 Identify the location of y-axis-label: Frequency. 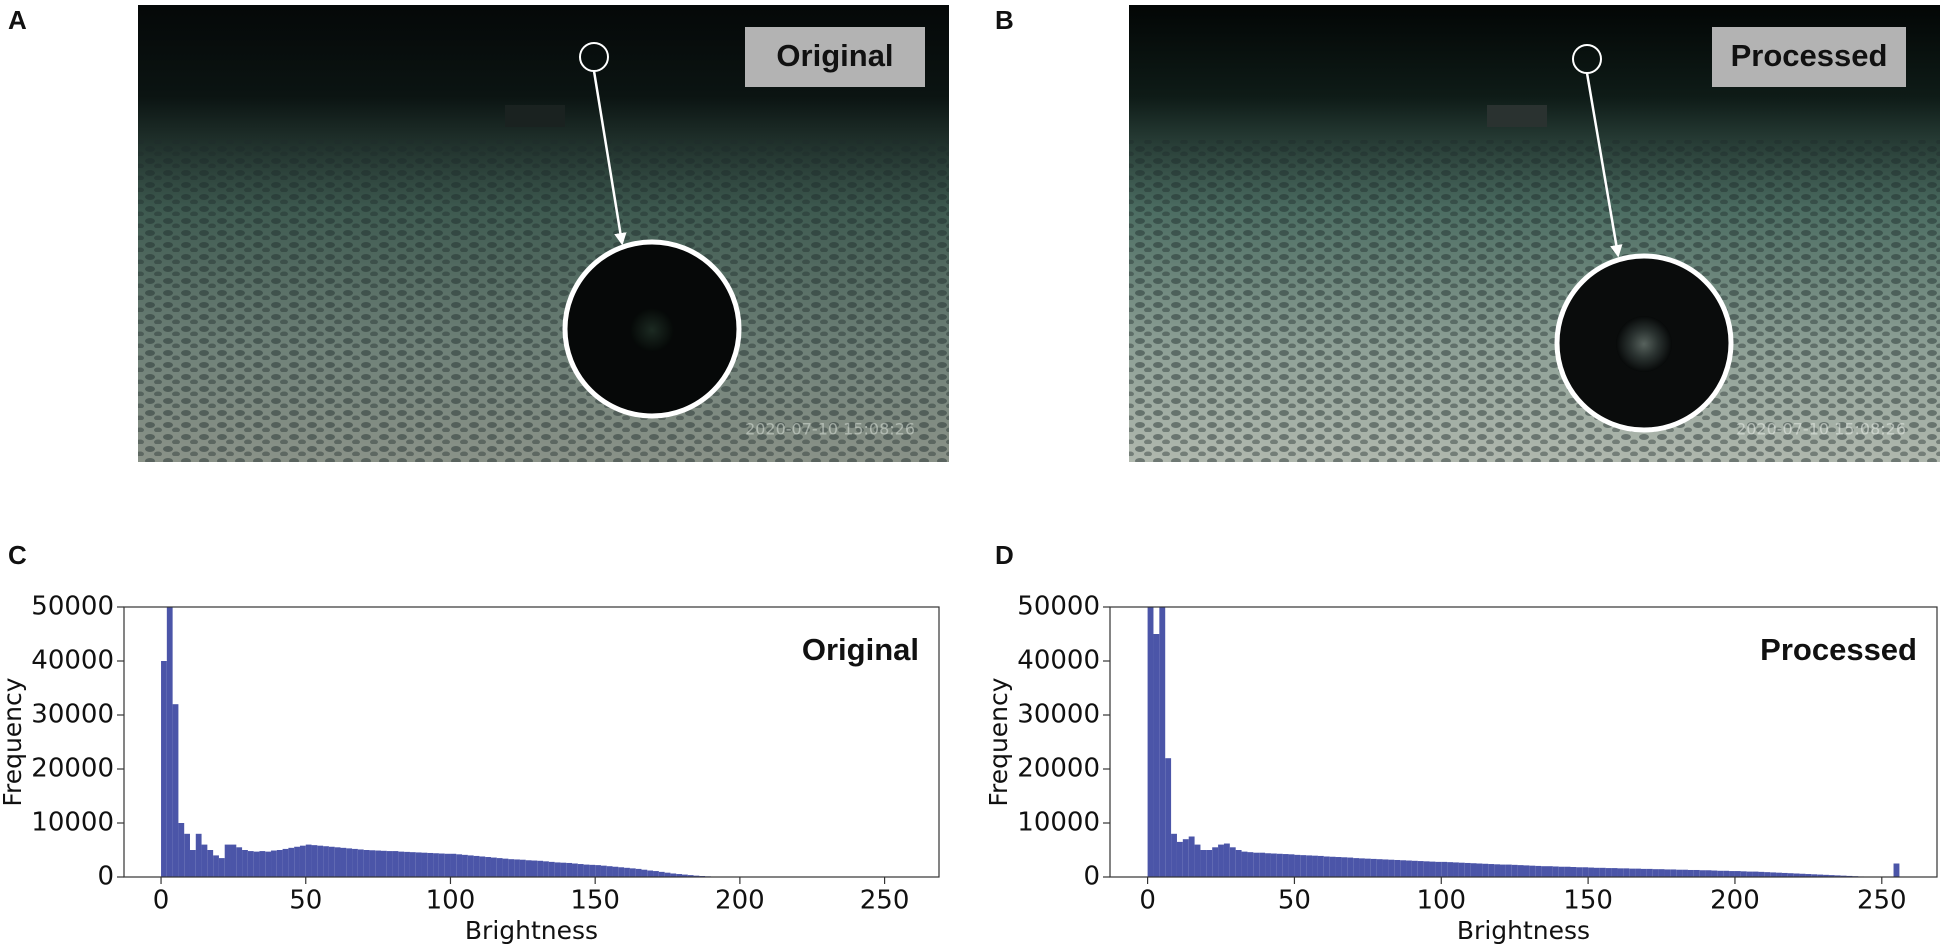
(13, 741).